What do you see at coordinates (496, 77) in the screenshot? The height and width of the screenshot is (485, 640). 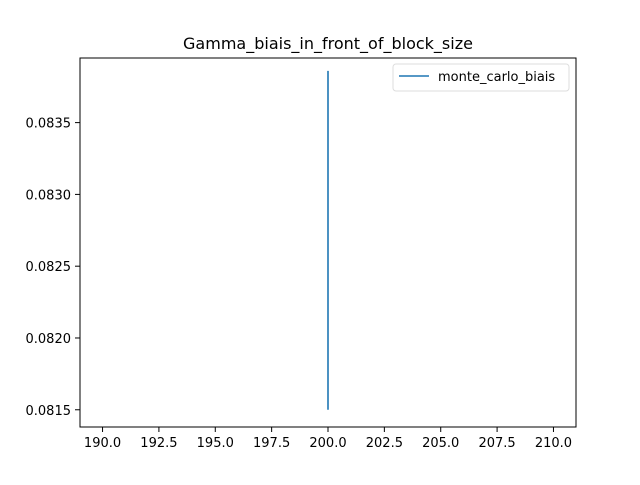 I see `legend-series-label: monte_carlo_biais` at bounding box center [496, 77].